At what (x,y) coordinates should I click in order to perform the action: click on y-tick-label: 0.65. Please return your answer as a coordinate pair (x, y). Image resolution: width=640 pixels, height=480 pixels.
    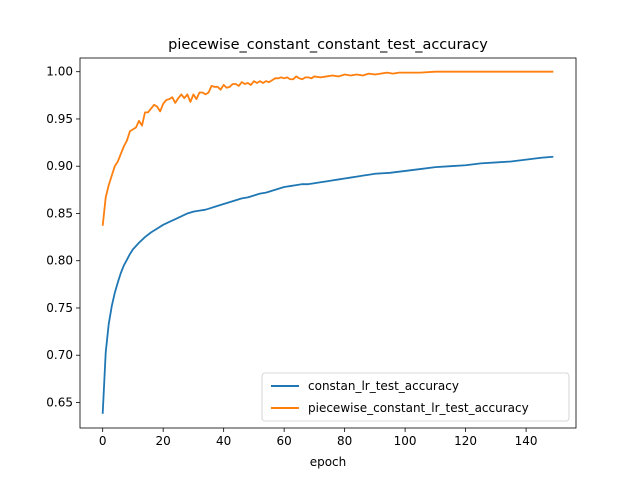
    Looking at the image, I should click on (59, 402).